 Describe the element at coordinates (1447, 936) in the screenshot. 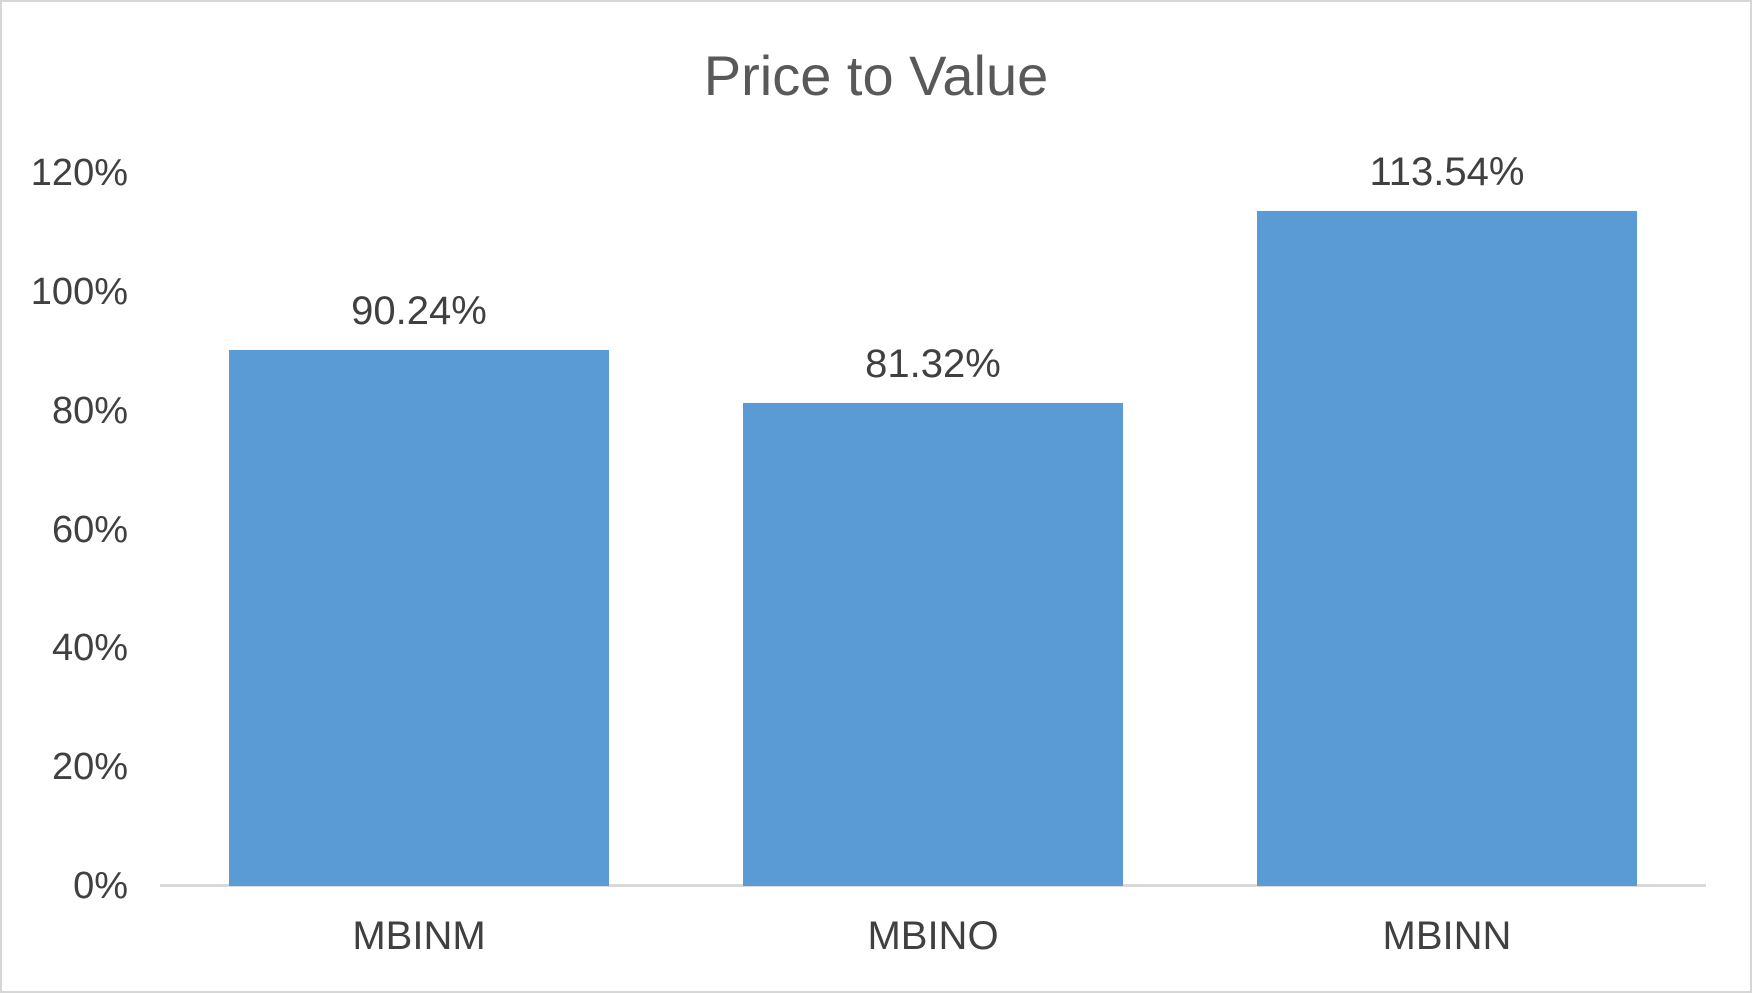

I see `x-axis-label: MBINN` at that location.